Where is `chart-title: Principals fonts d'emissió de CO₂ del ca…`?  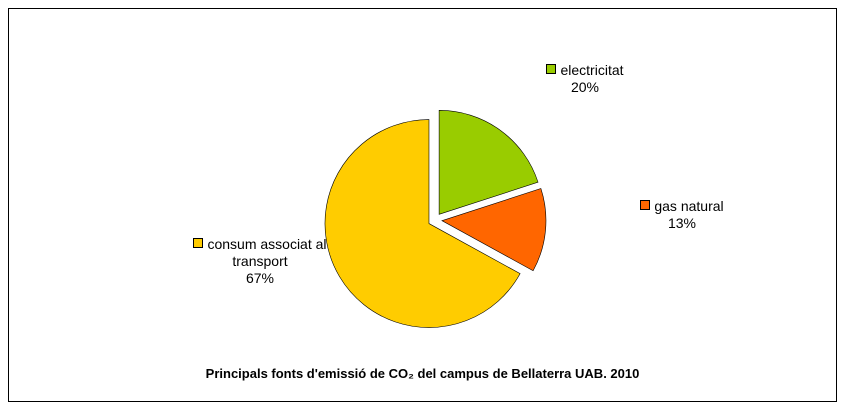
chart-title: Principals fonts d'emissió de CO₂ del ca… is located at coordinates (422, 373).